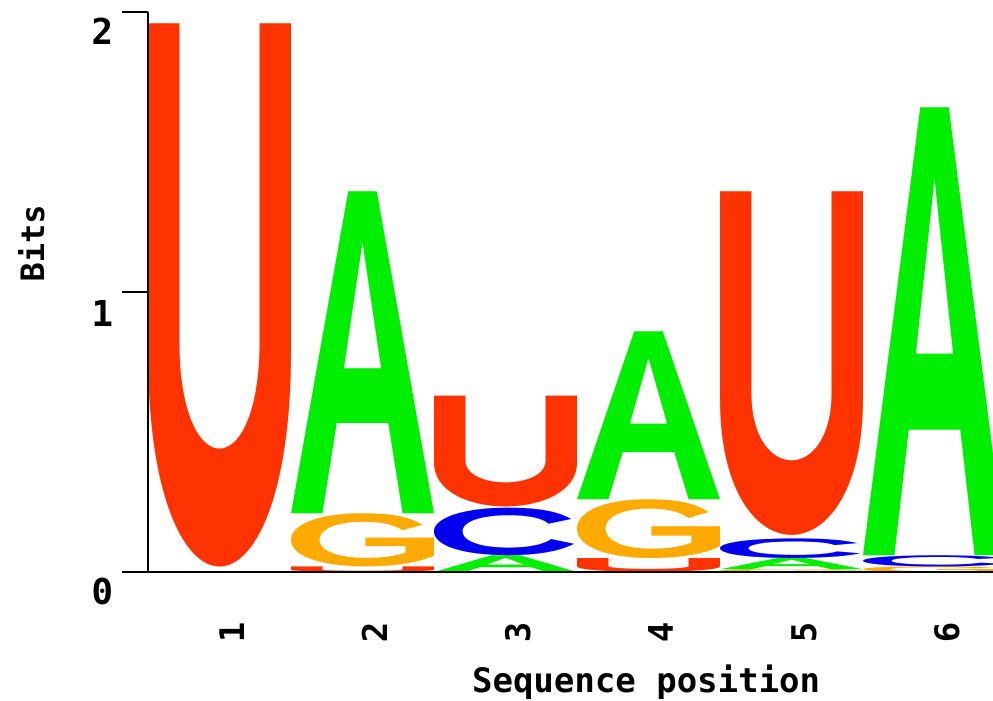 Image resolution: width=993 pixels, height=701 pixels. Describe the element at coordinates (948, 632) in the screenshot. I see `x-tick-label-6: 6` at that location.